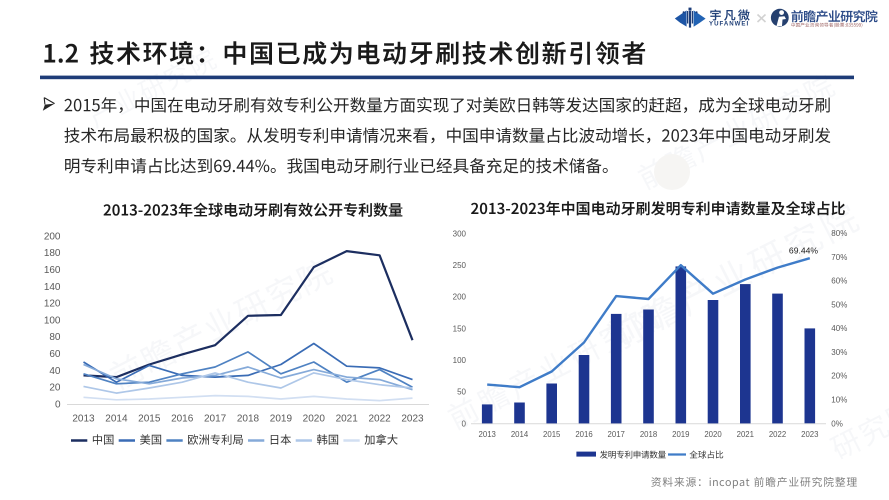 The width and height of the screenshot is (889, 500). Describe the element at coordinates (839, 376) in the screenshot. I see `svg-text: 20%` at that location.